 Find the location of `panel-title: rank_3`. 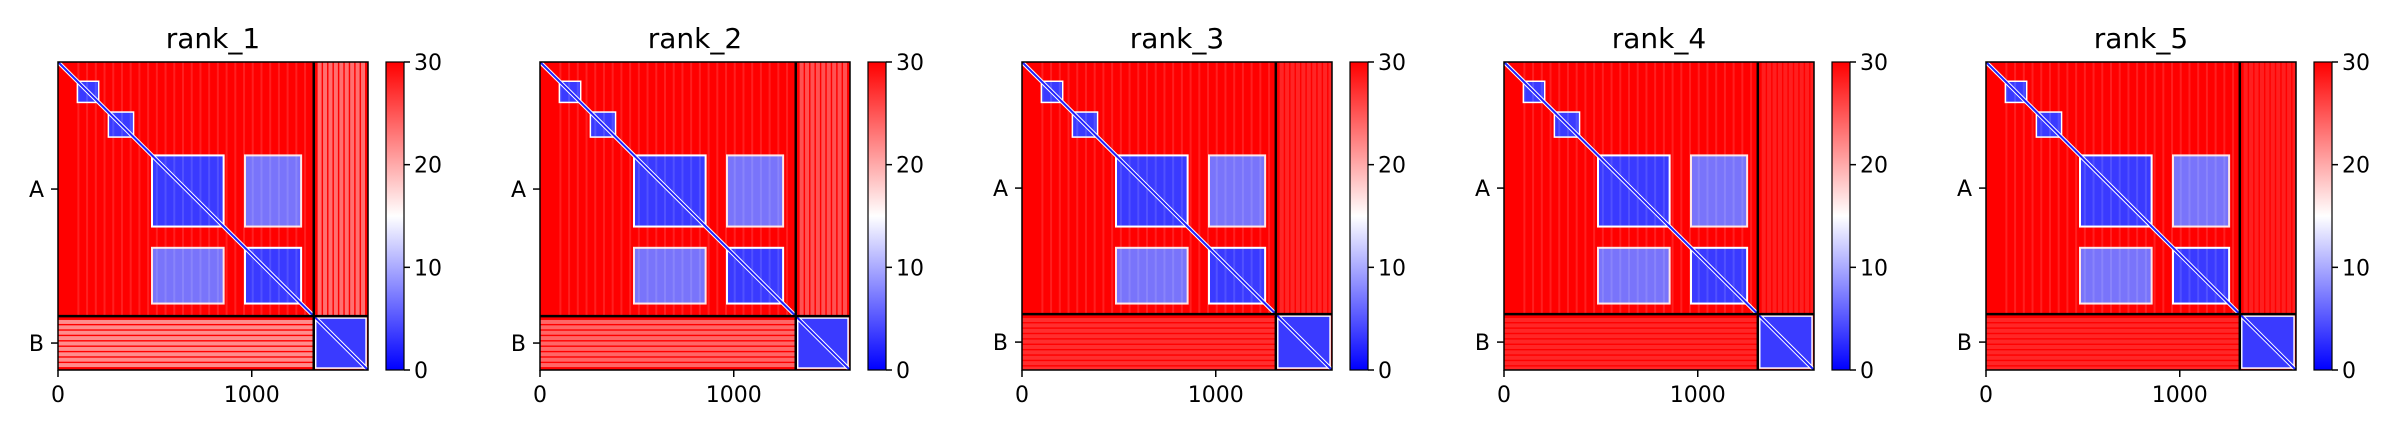

panel-title: rank_3 is located at coordinates (1177, 38).